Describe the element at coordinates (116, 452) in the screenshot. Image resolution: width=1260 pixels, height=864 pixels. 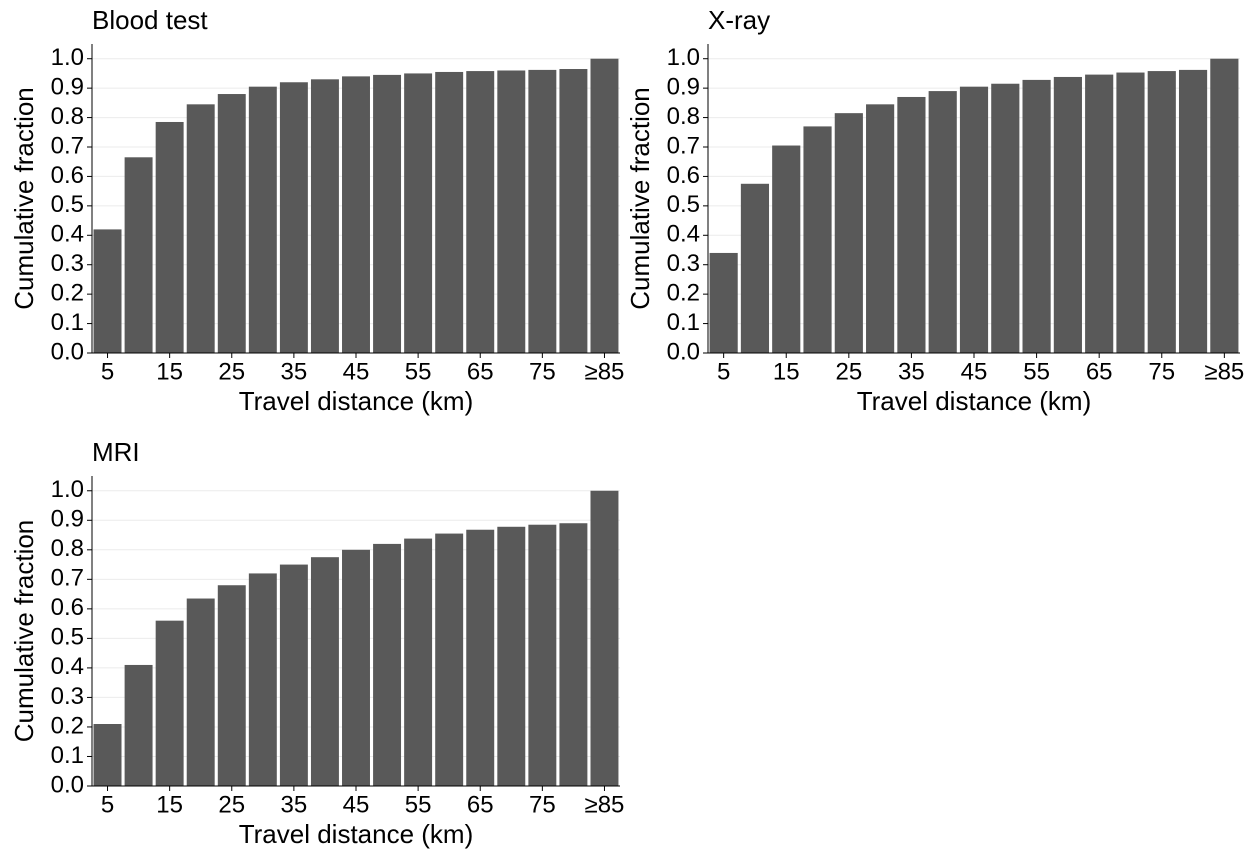
I see `panel-title: MRI` at that location.